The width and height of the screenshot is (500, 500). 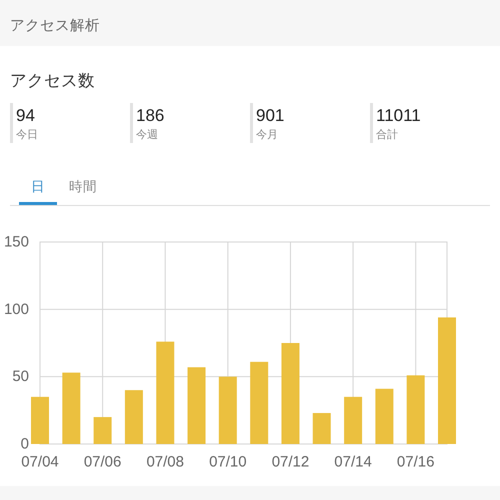 I want to click on data-label: 901, so click(x=270, y=115).